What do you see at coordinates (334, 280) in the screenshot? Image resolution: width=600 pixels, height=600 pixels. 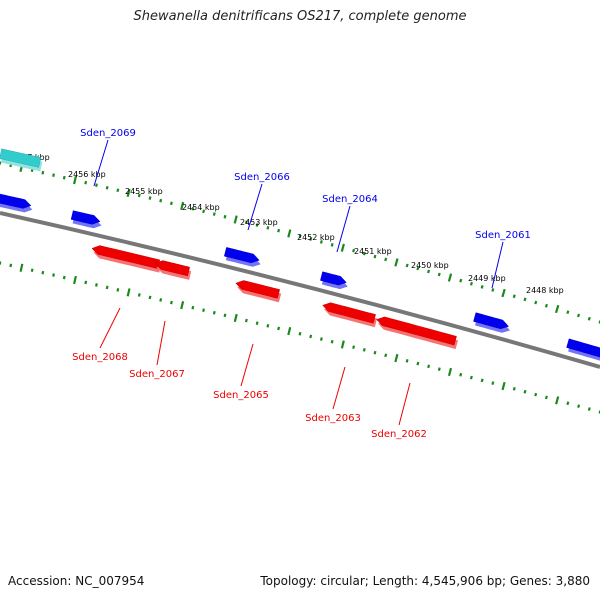 I see `gene-sden-2064` at bounding box center [334, 280].